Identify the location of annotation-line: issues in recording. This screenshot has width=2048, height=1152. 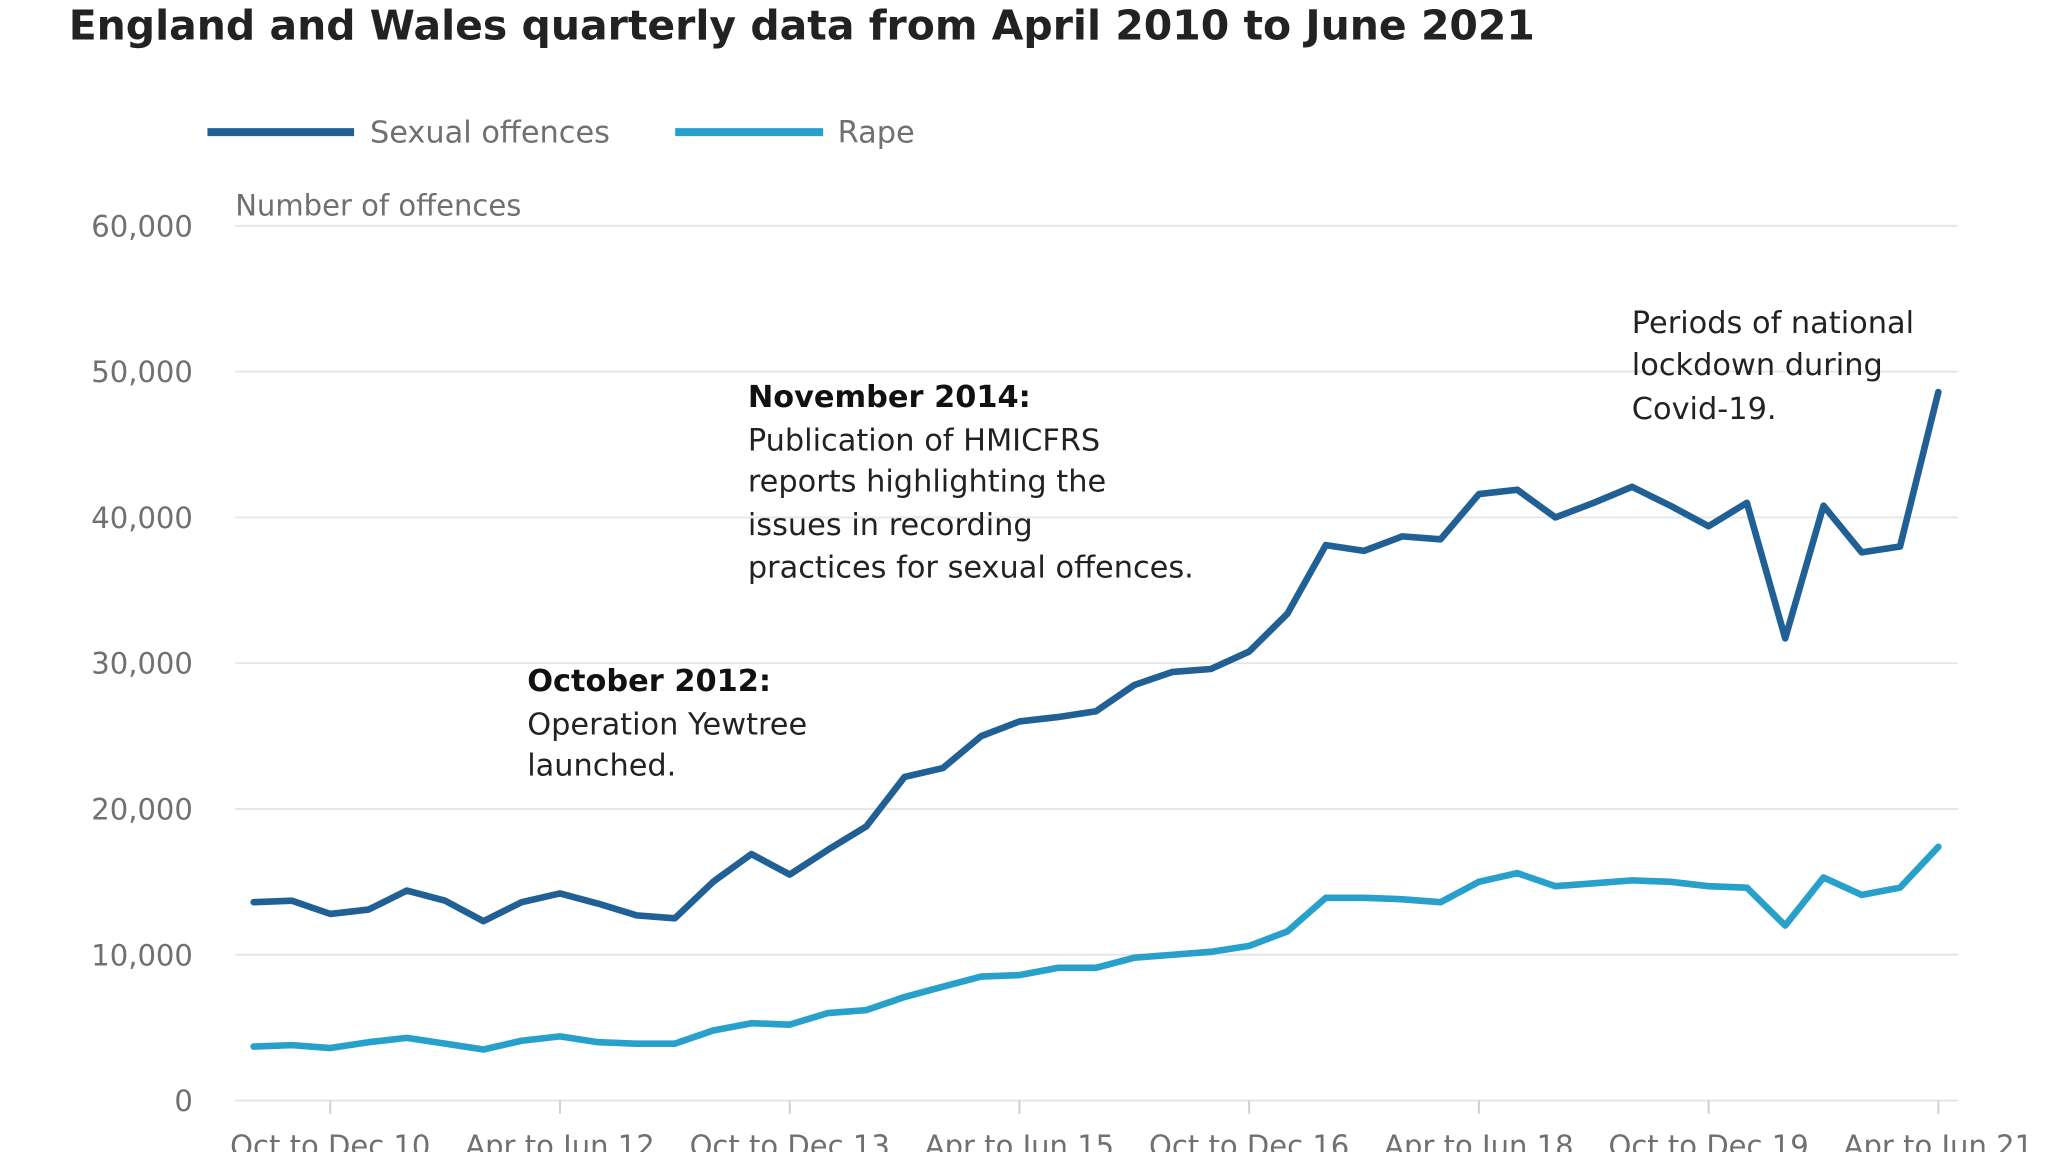
(890, 525).